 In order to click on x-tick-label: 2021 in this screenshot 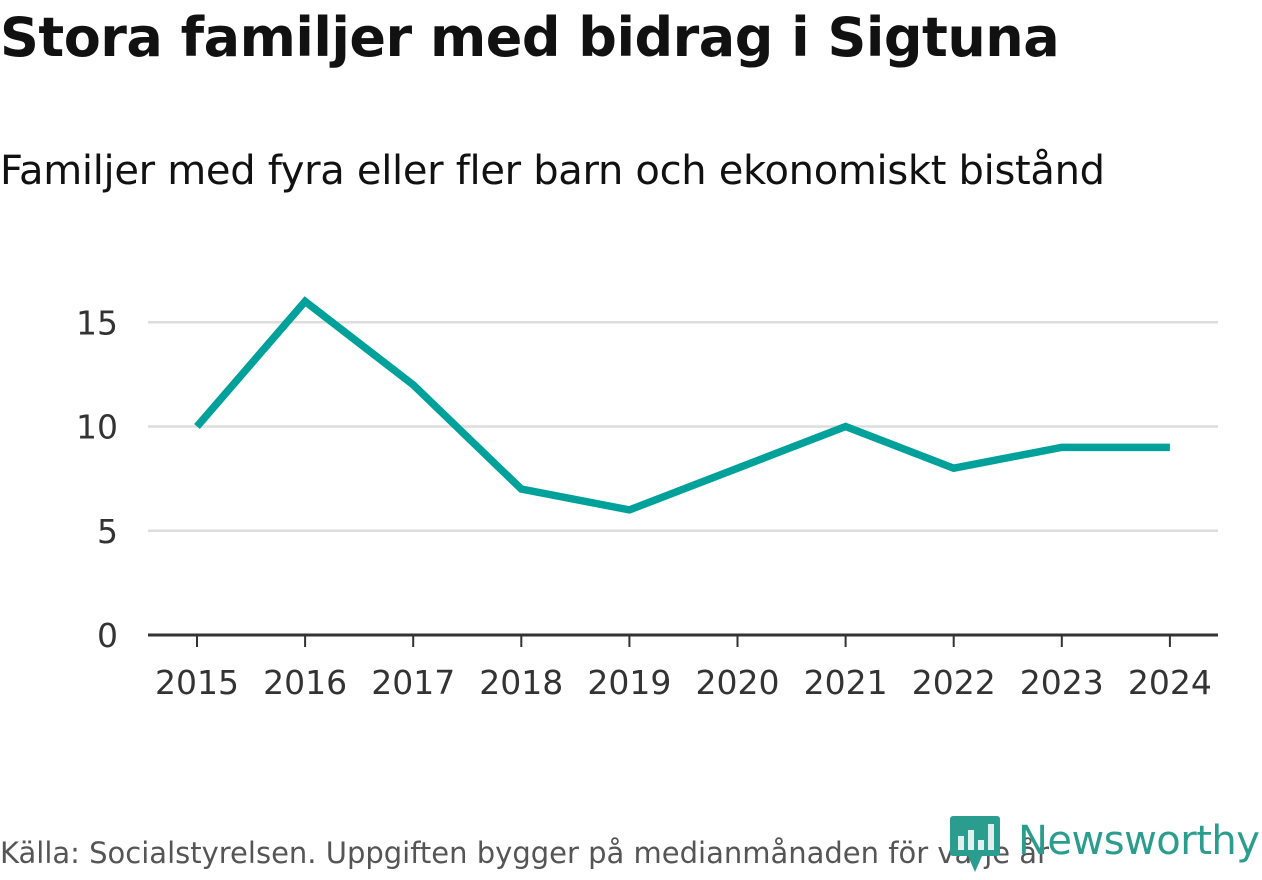, I will do `click(846, 682)`.